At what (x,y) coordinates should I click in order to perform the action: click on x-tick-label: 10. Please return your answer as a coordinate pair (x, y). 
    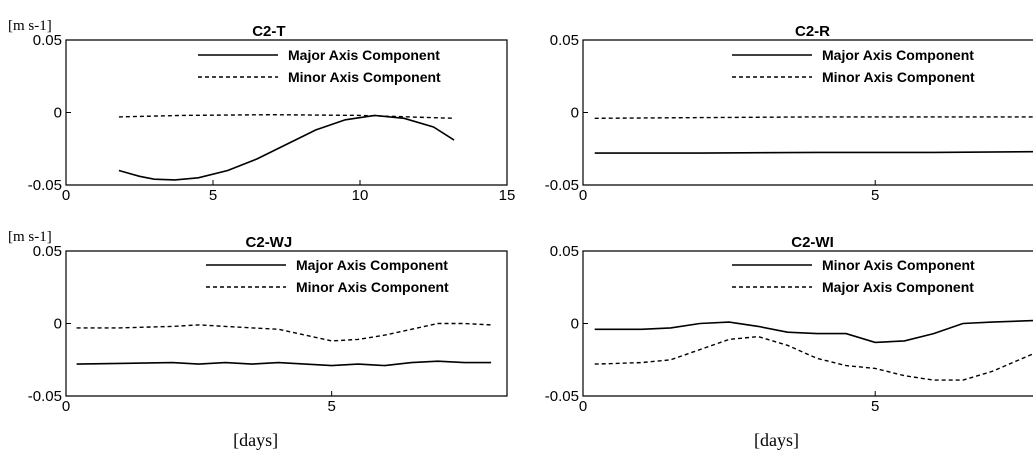
    Looking at the image, I should click on (360, 195).